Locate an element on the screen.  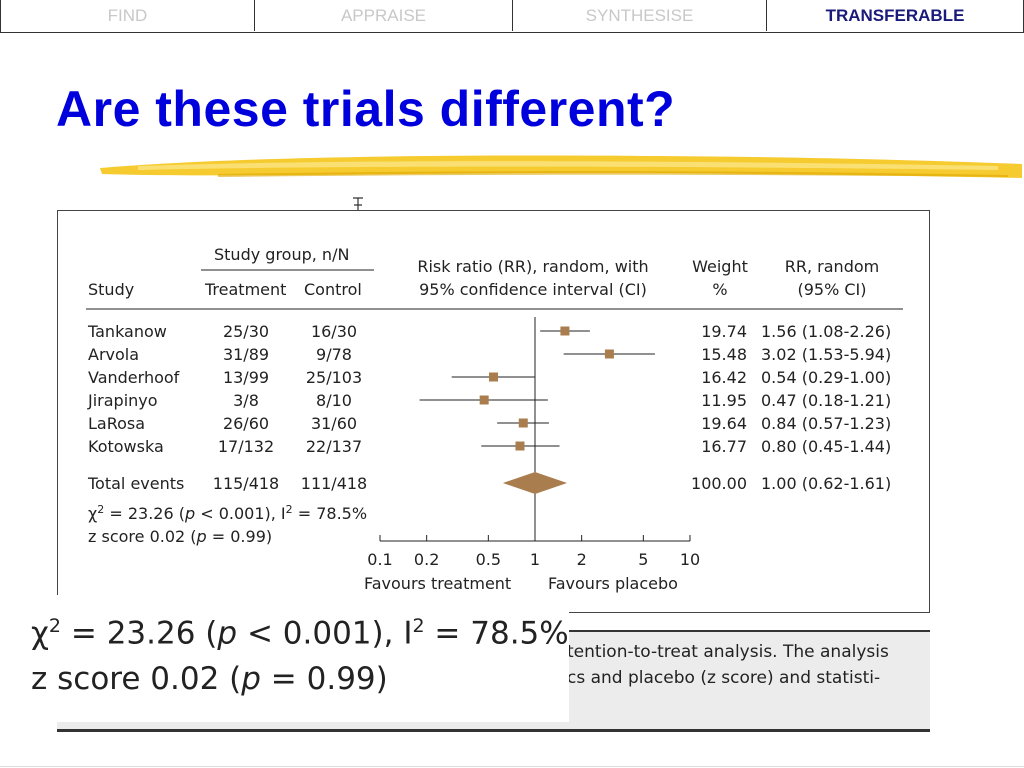
rr-ci-value: 0.54 (0.29-1.00) is located at coordinates (826, 377).